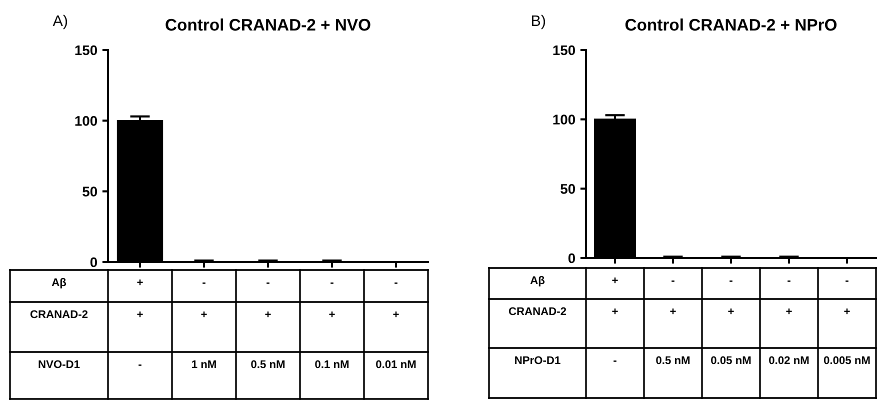  Describe the element at coordinates (332, 325) in the screenshot. I see `category-label: - + 0.1 nM` at that location.